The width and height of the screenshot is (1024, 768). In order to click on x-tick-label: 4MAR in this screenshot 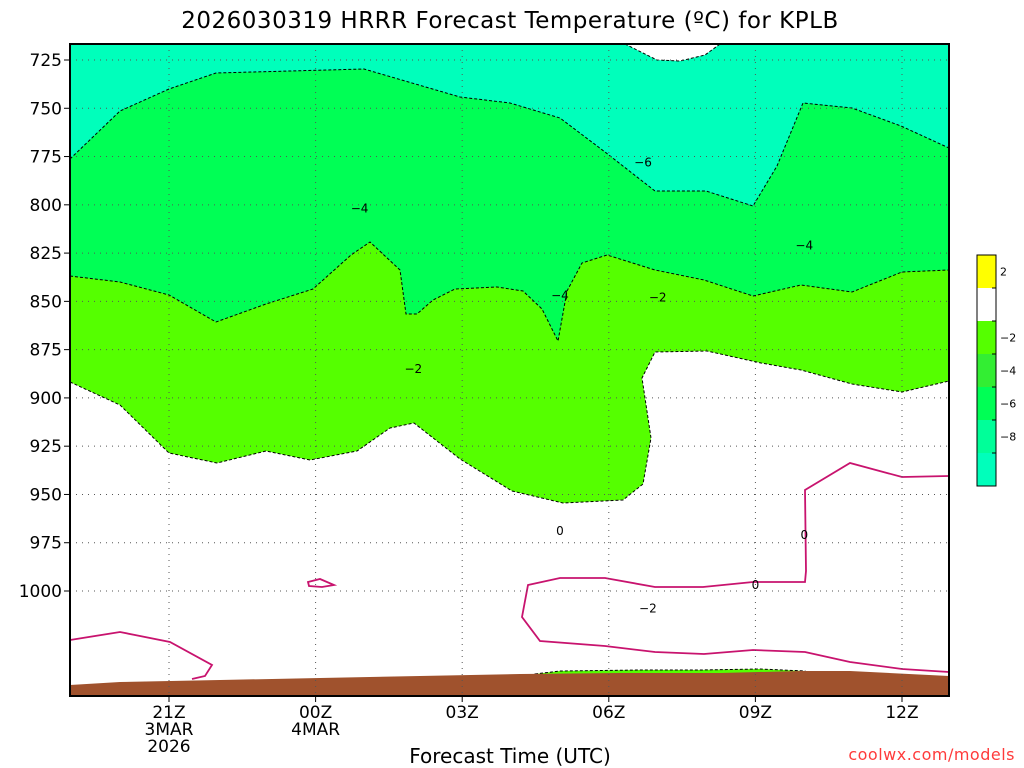, I will do `click(315, 730)`.